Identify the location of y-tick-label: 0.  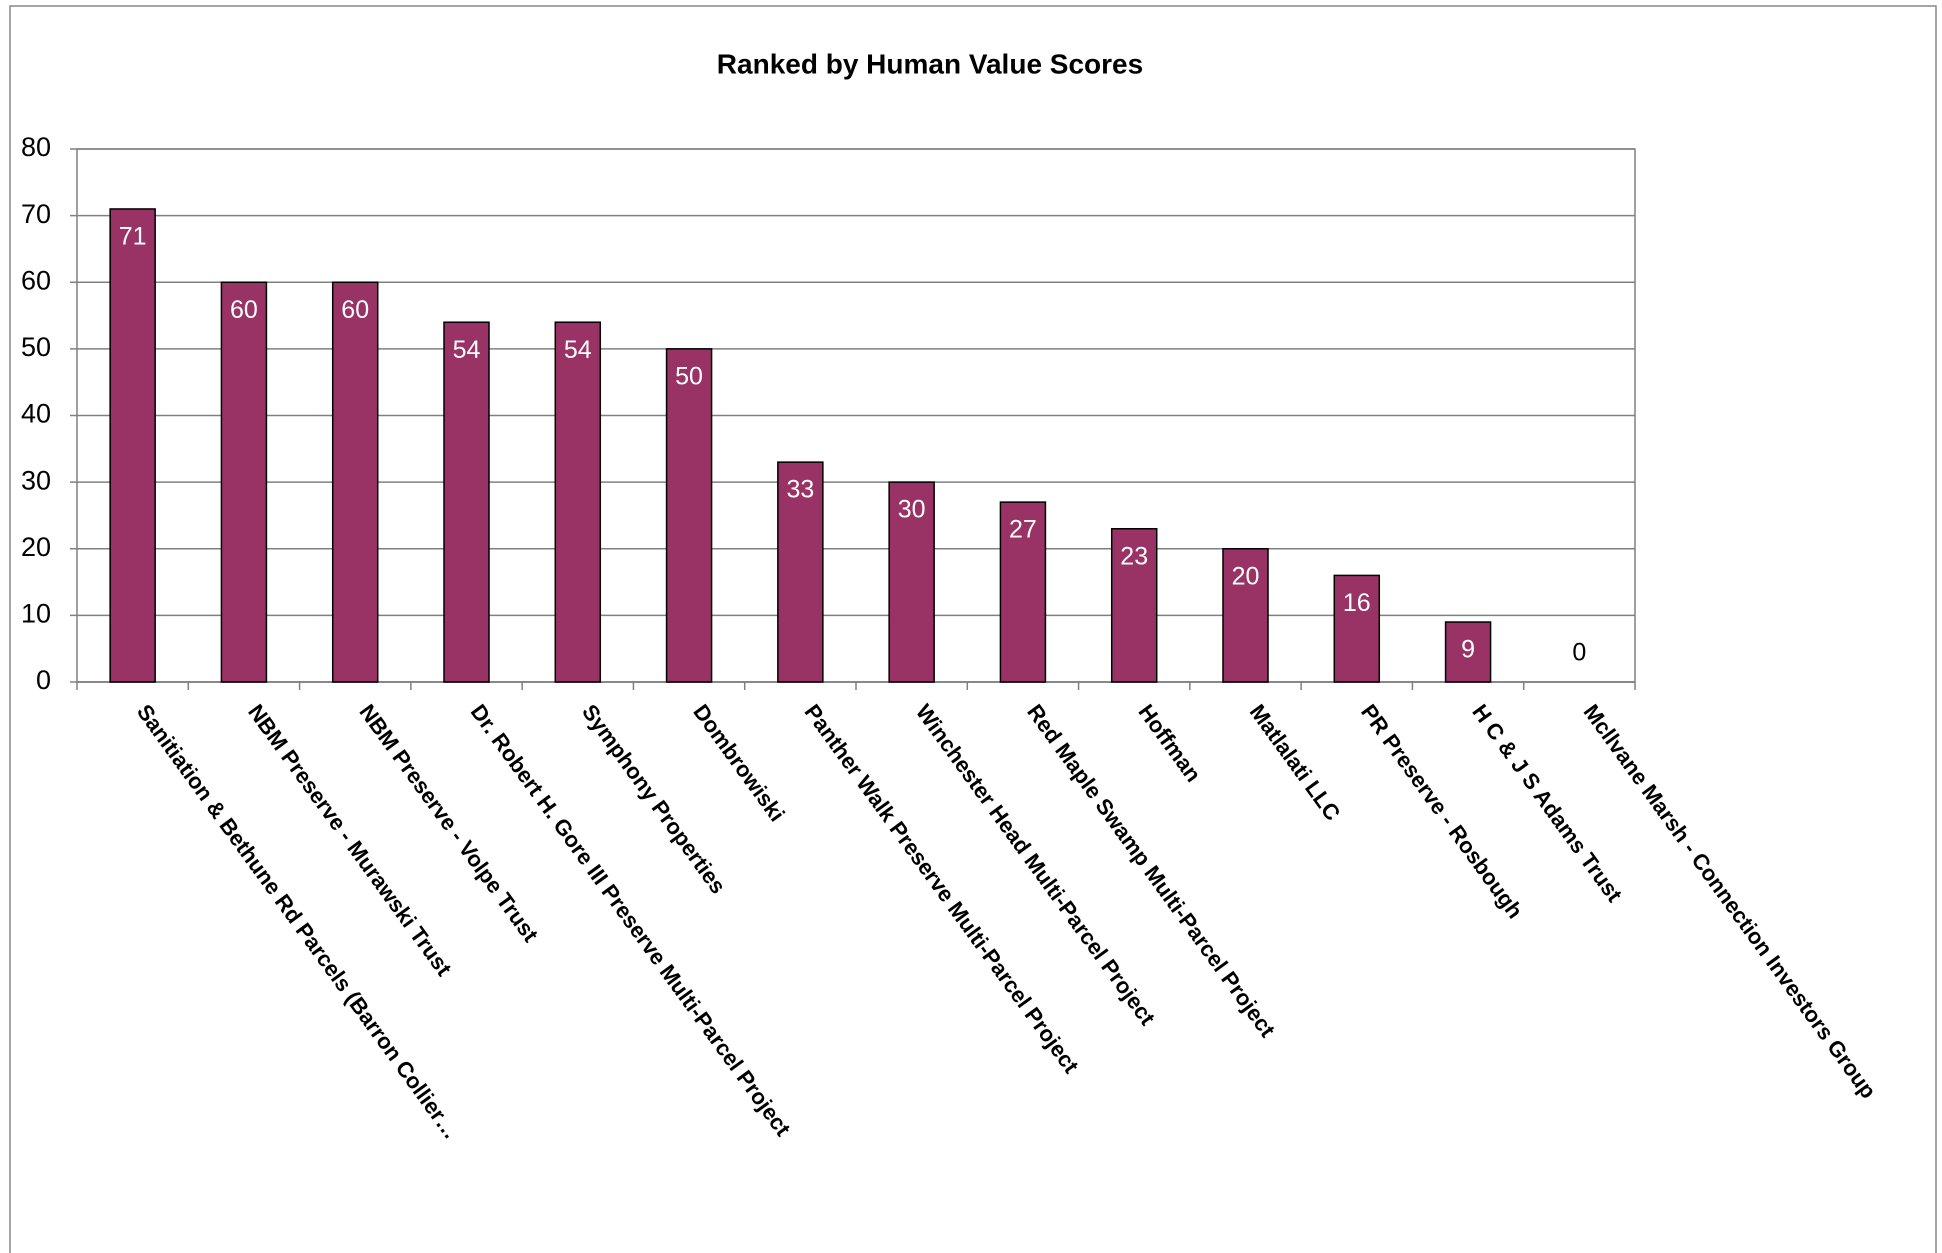
(43, 680).